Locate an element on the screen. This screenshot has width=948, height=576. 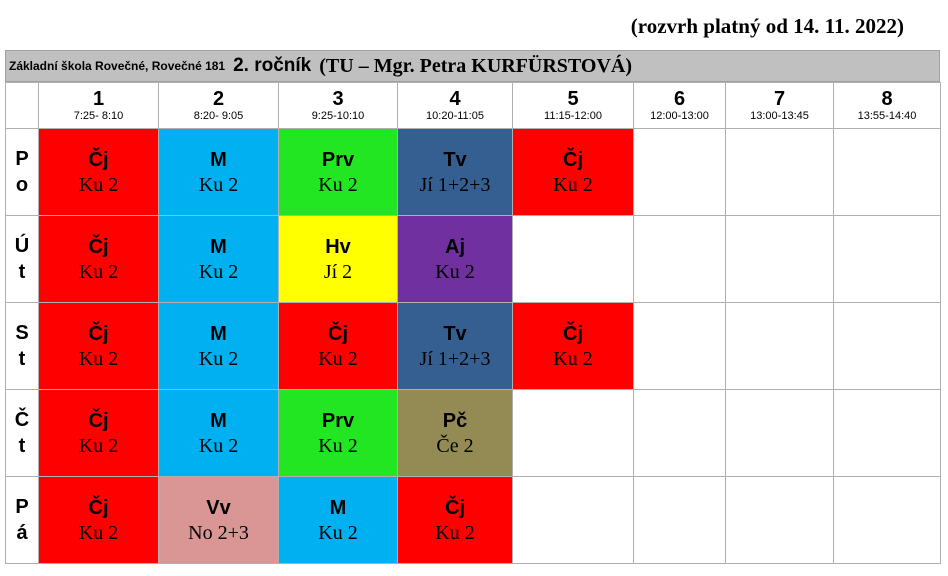
period-header: 1 7:25- 8:10 is located at coordinates (98, 105).